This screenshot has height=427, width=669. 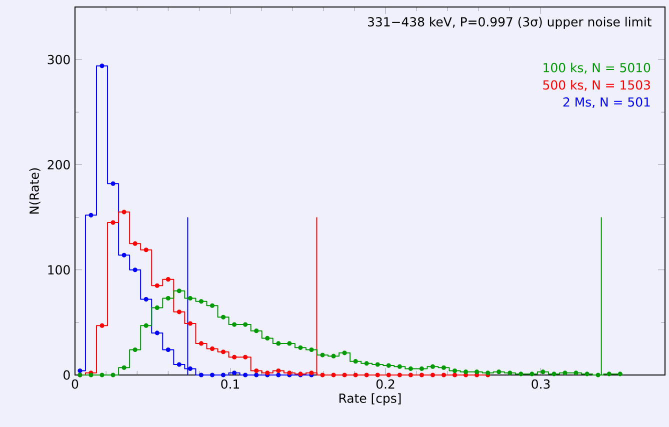 I want to click on x-tick-label: 0.1, so click(x=230, y=384).